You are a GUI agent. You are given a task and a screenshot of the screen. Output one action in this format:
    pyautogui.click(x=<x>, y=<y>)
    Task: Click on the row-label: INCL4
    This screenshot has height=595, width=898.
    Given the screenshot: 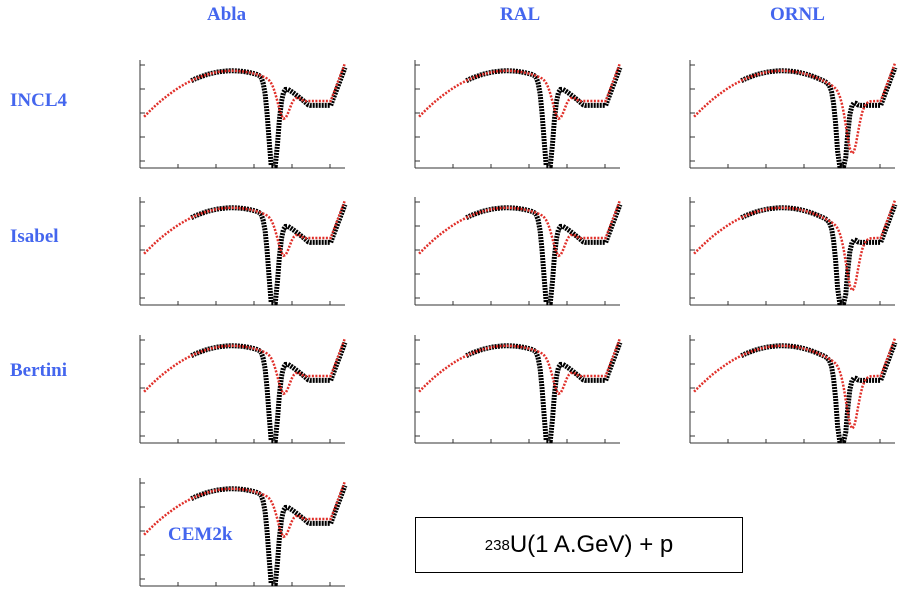 What is the action you would take?
    pyautogui.click(x=39, y=100)
    